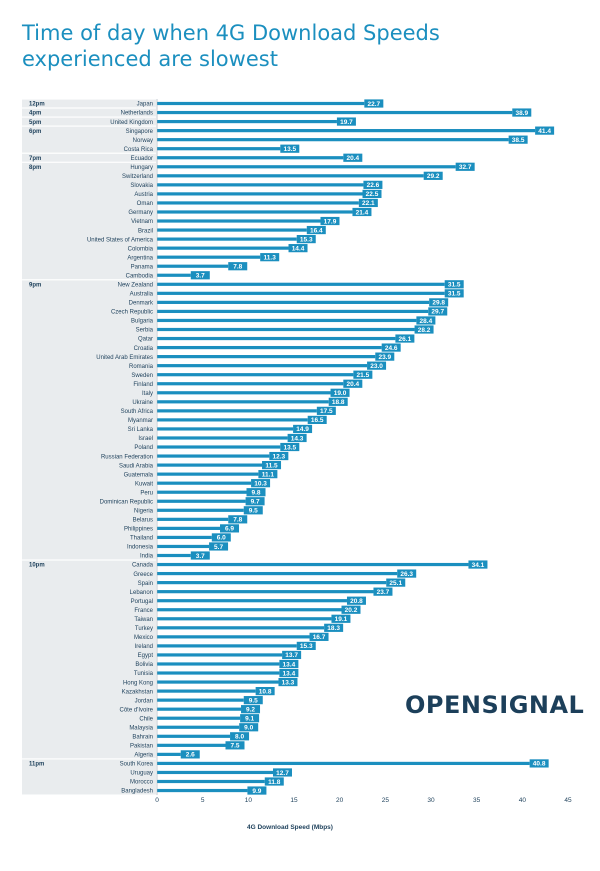  What do you see at coordinates (143, 195) in the screenshot?
I see `country-label: Austria` at bounding box center [143, 195].